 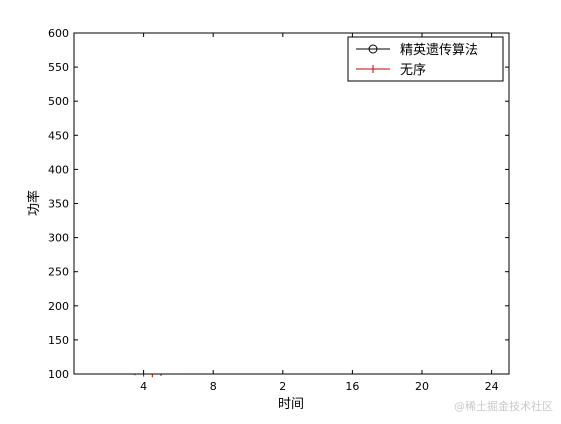 I want to click on x-tick-label: 16, so click(x=352, y=386).